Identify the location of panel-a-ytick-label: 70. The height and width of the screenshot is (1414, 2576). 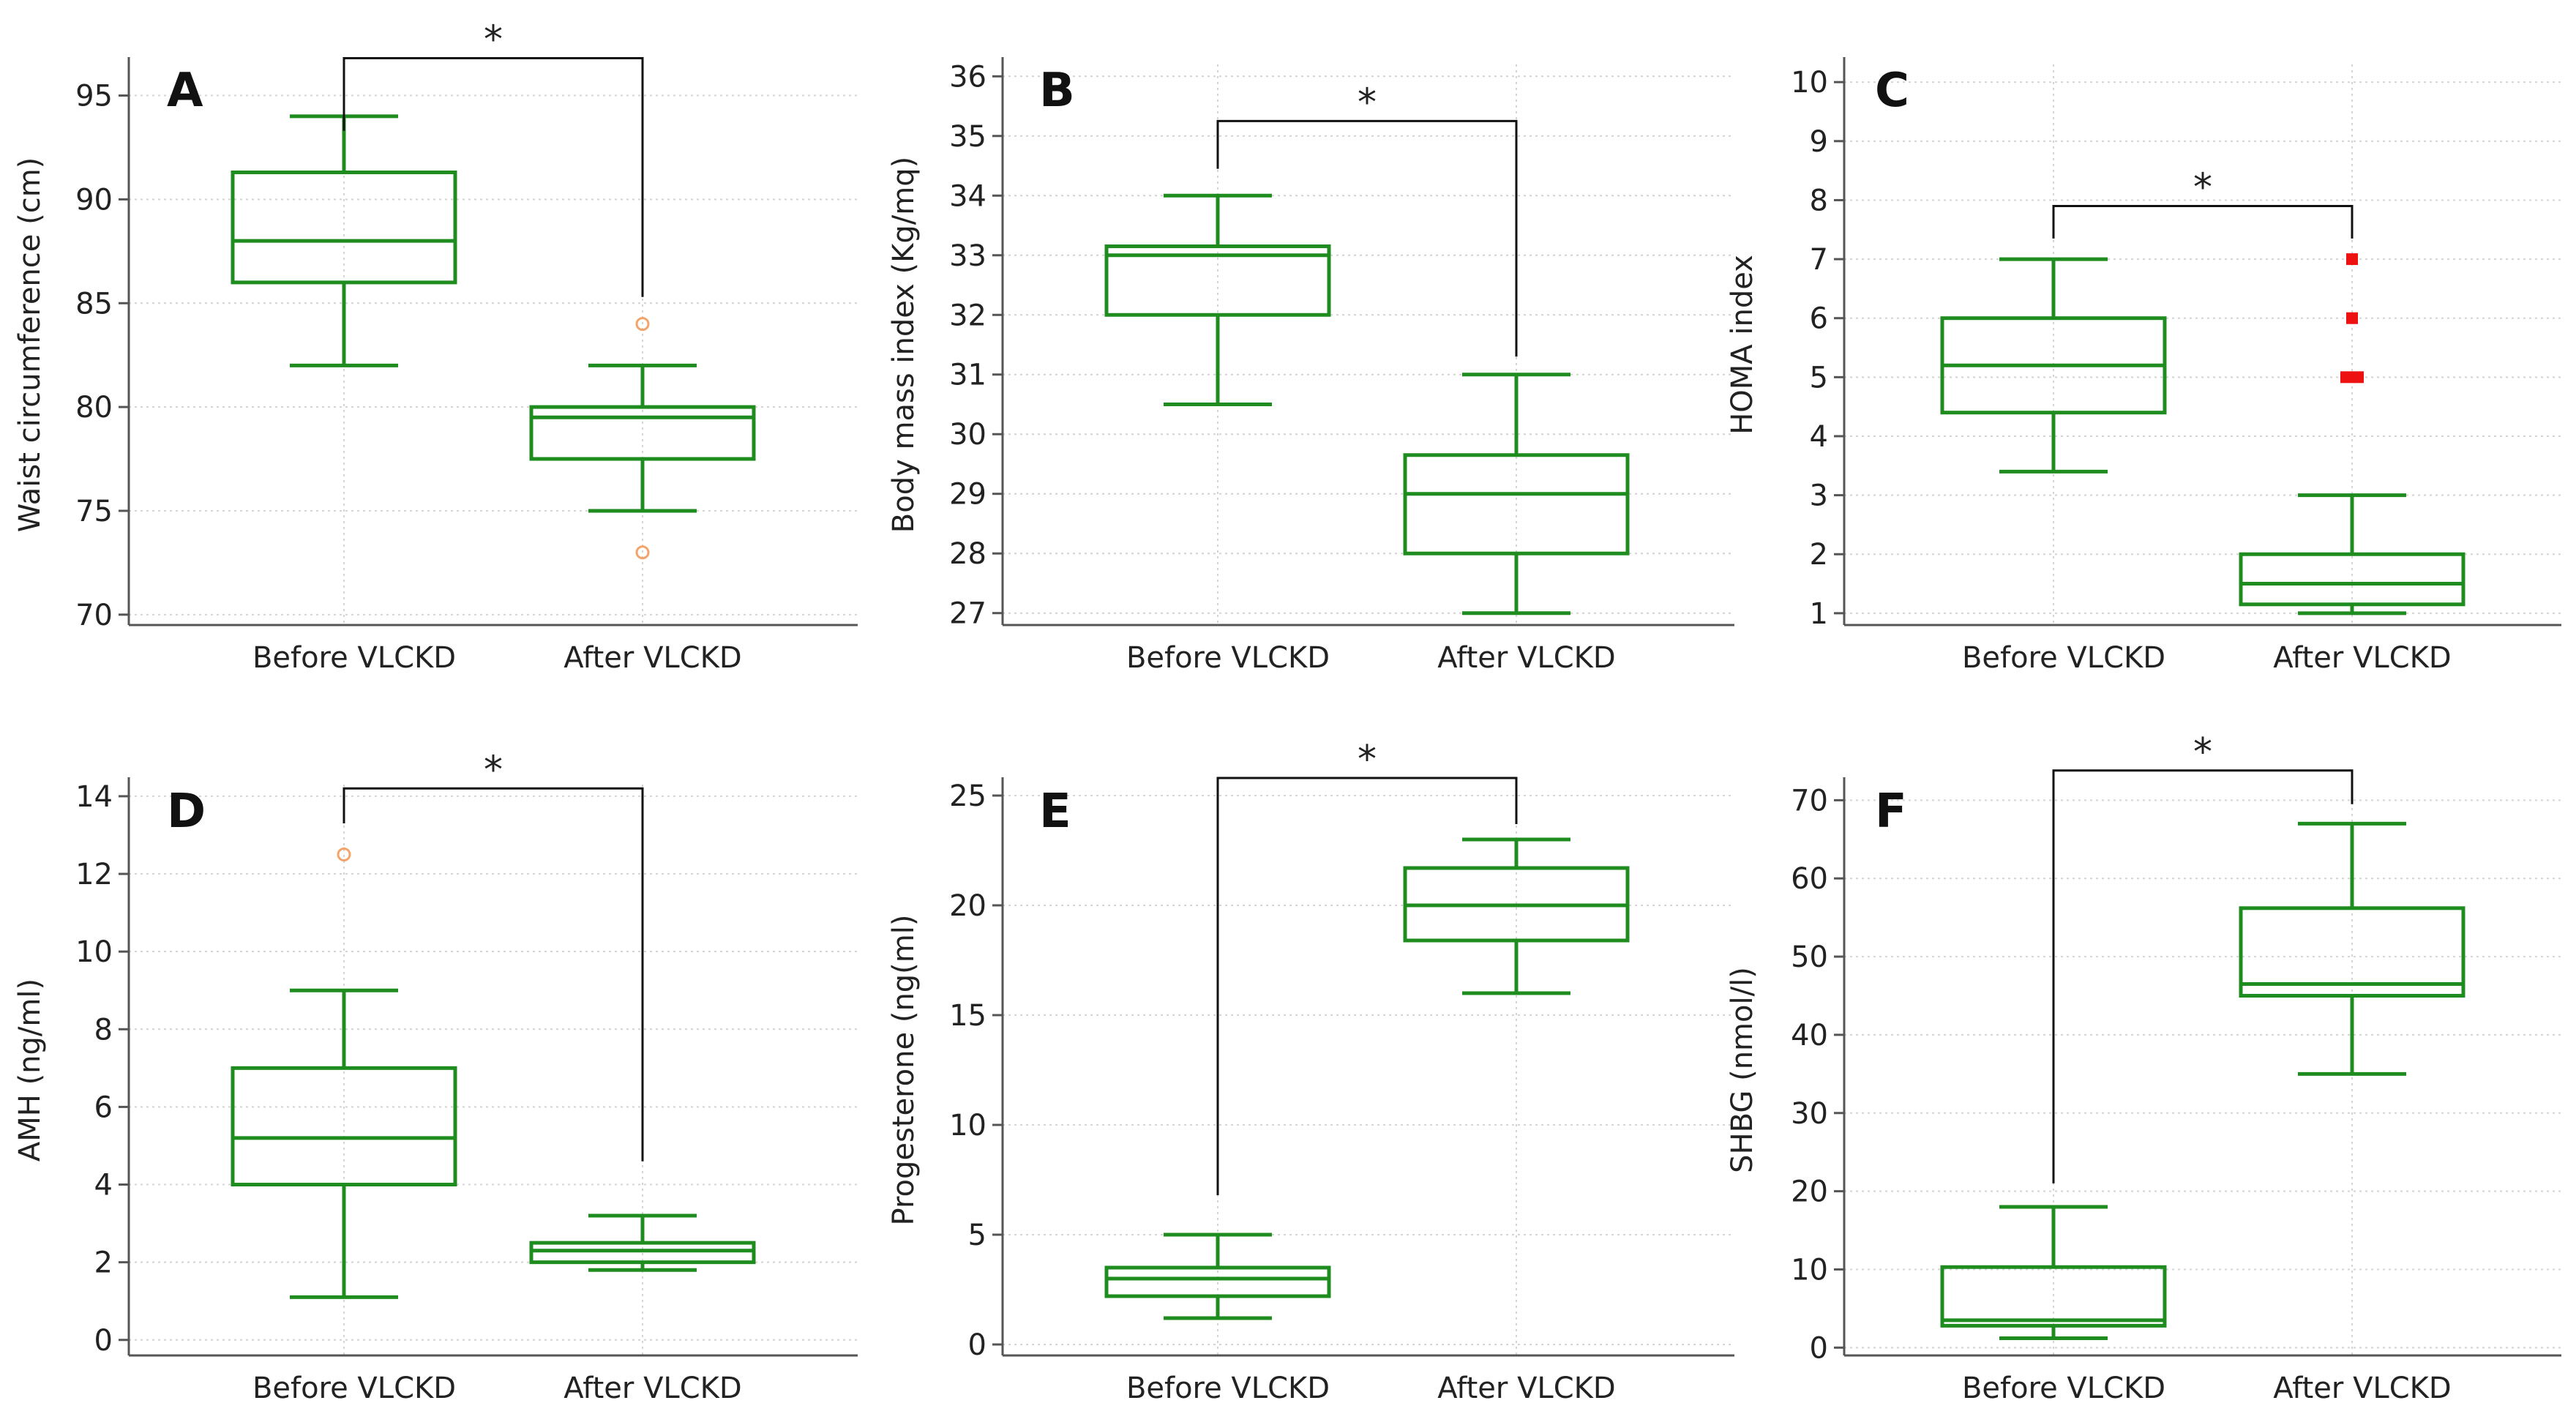
(94, 616).